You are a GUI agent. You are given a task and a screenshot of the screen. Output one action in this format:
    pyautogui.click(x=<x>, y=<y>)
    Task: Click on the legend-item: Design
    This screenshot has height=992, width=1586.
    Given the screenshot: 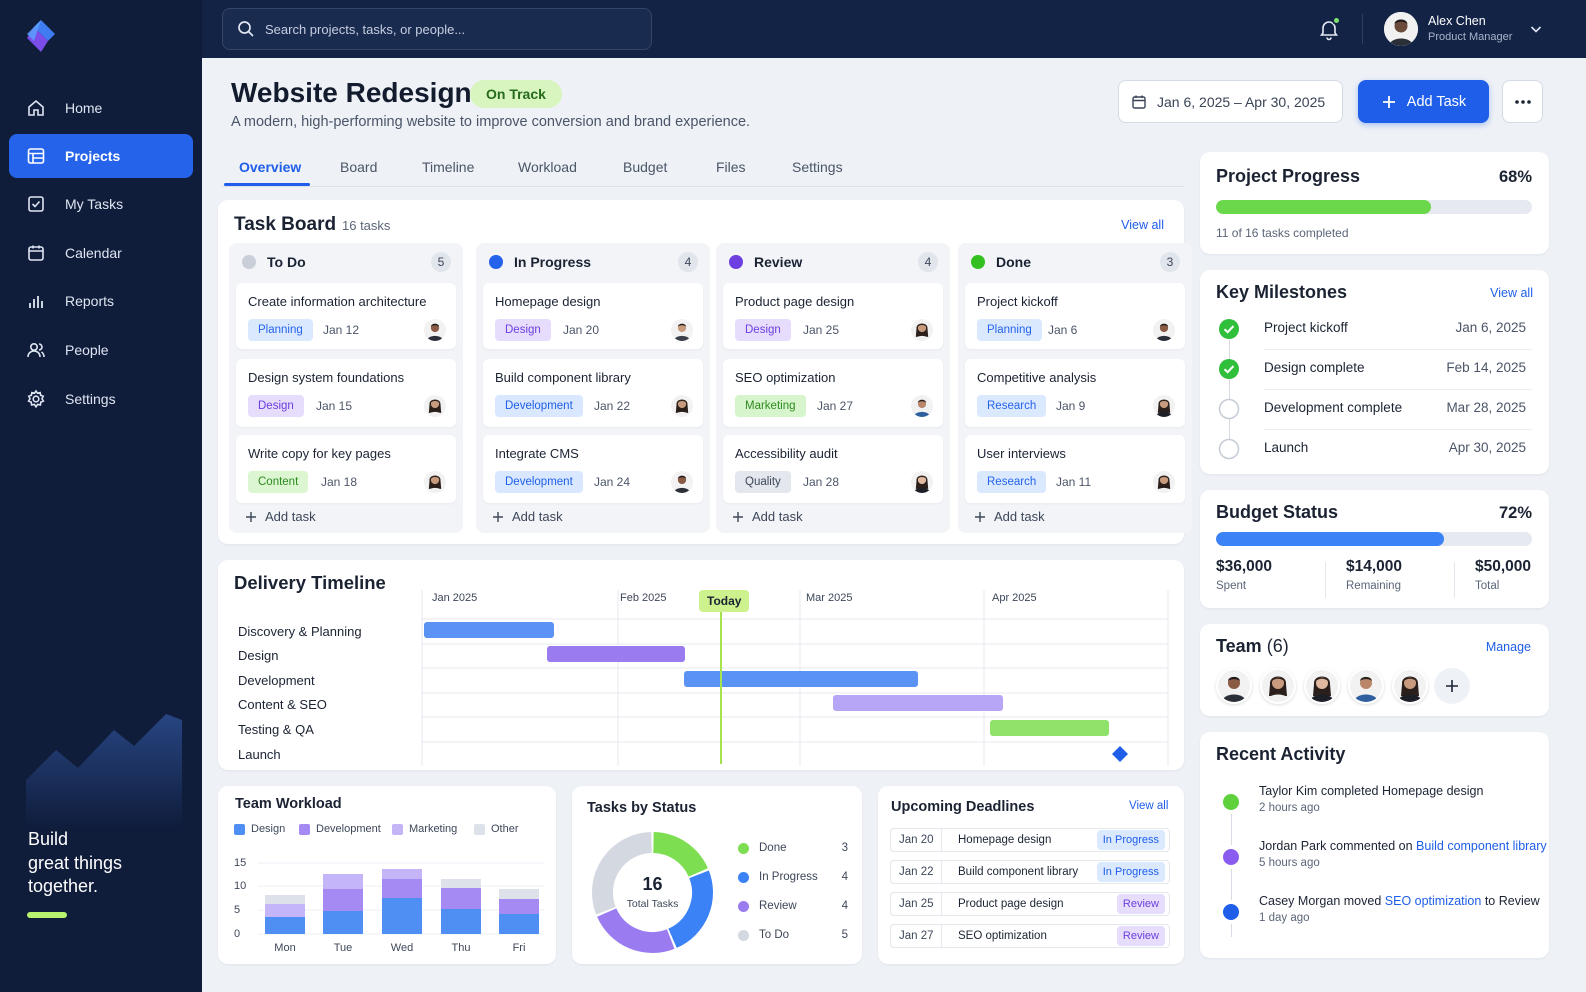 What is the action you would take?
    pyautogui.click(x=259, y=829)
    